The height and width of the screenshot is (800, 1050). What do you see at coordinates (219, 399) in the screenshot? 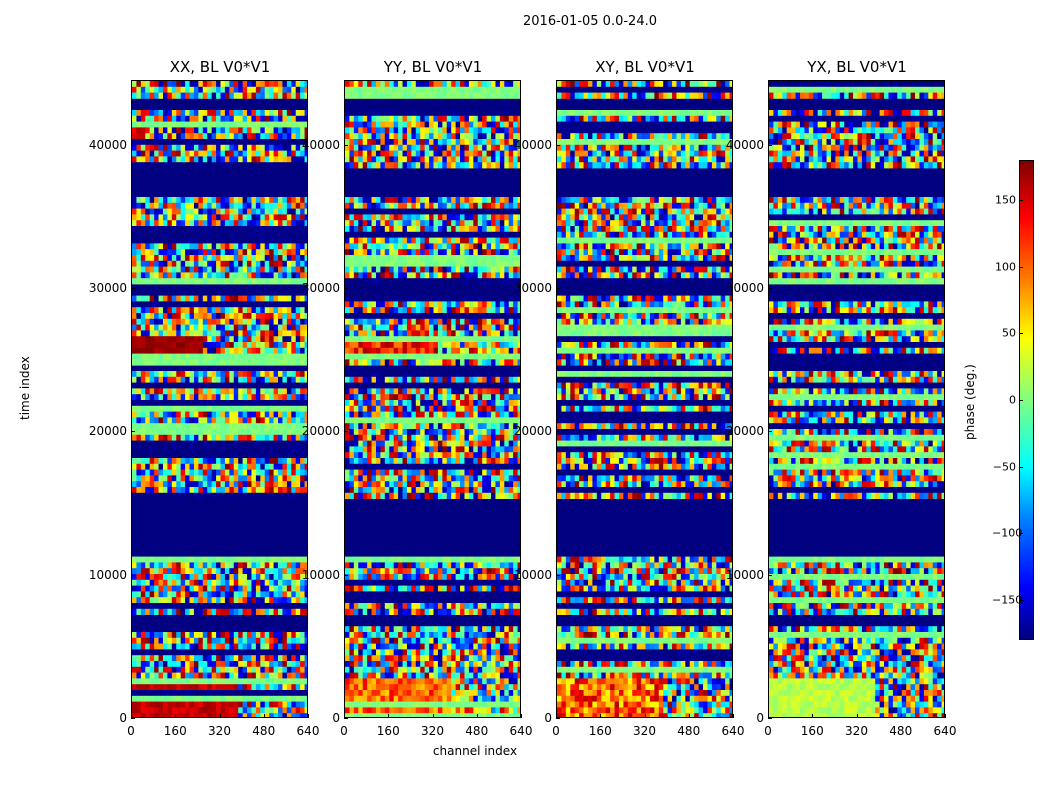
I see `heatmap-image` at bounding box center [219, 399].